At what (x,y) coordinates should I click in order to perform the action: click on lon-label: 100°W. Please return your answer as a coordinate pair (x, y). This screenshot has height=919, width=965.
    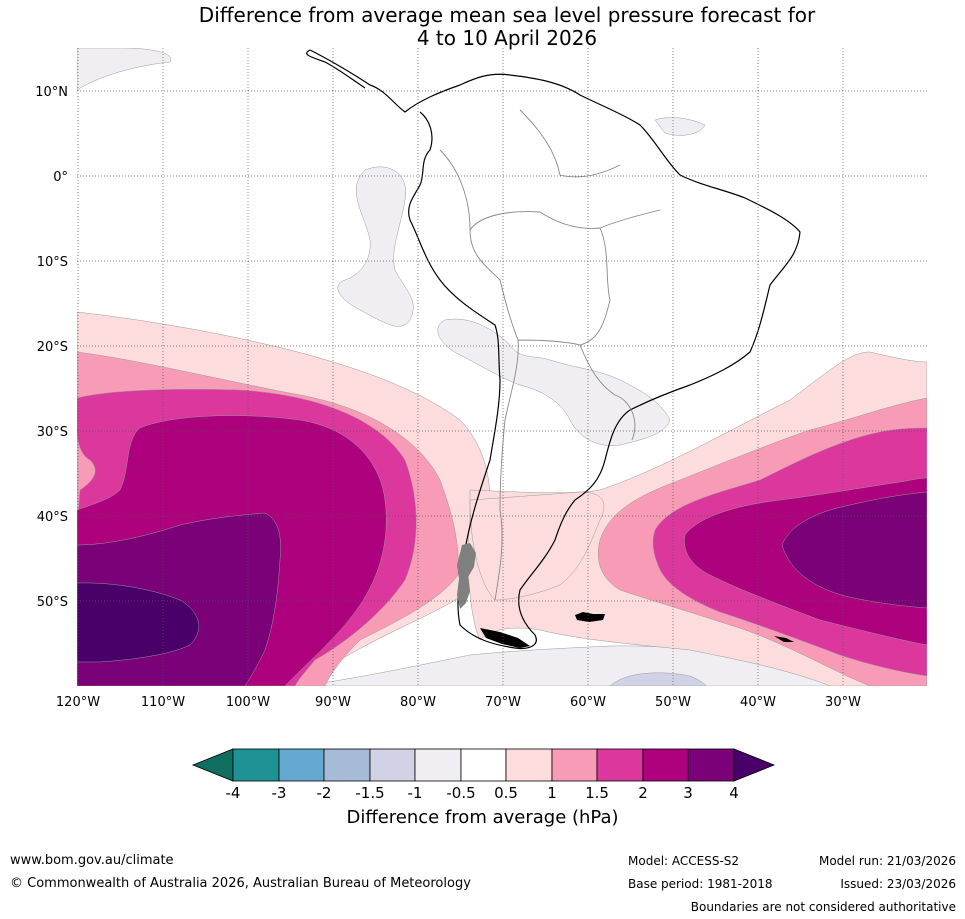
    Looking at the image, I should click on (248, 702).